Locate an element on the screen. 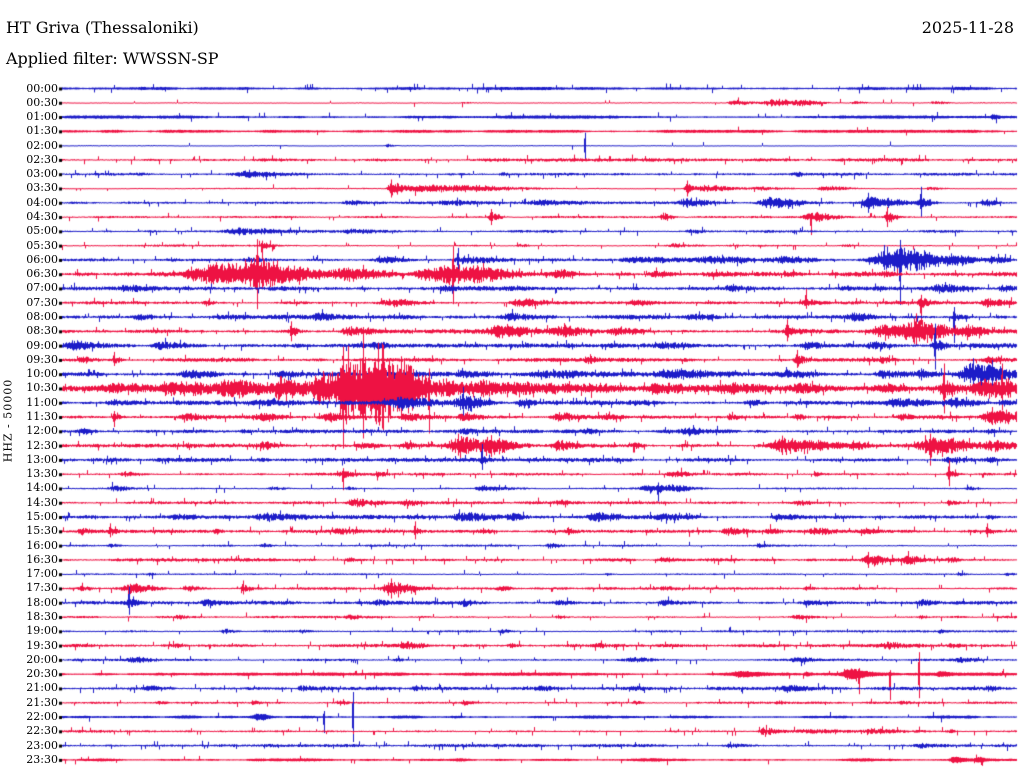 This screenshot has height=780, width=1024. time-label: 08:30 is located at coordinates (42, 331).